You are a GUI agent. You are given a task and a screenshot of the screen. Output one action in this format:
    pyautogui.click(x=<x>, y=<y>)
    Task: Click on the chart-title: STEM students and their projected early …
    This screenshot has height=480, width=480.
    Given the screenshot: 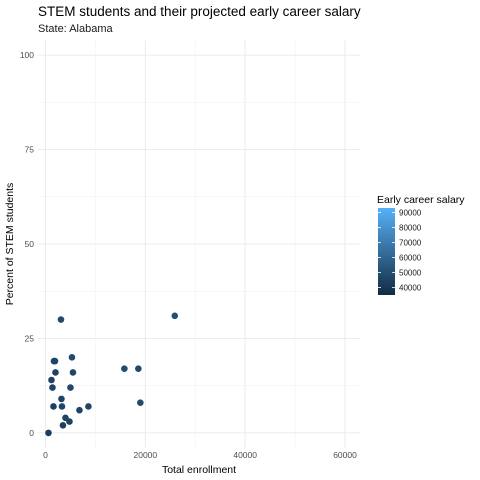 What is the action you would take?
    pyautogui.click(x=199, y=11)
    